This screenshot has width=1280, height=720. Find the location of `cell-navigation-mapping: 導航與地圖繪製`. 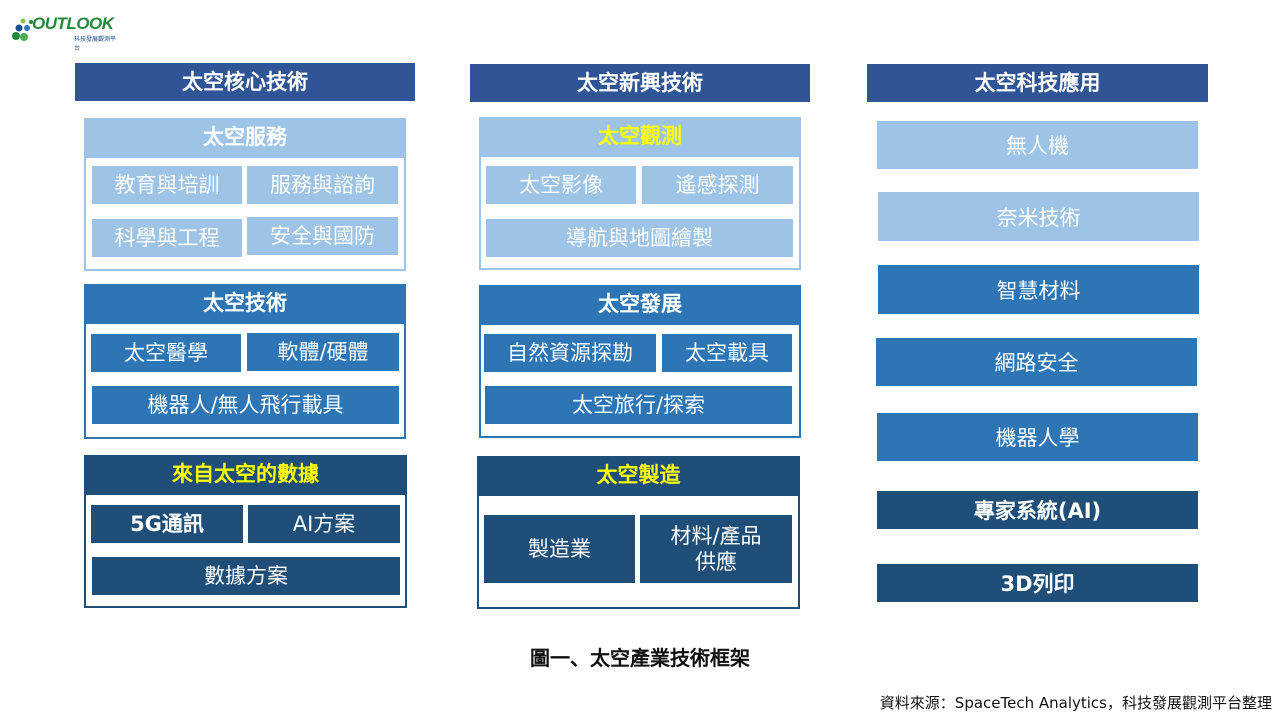

cell-navigation-mapping: 導航與地圖繪製 is located at coordinates (639, 238).